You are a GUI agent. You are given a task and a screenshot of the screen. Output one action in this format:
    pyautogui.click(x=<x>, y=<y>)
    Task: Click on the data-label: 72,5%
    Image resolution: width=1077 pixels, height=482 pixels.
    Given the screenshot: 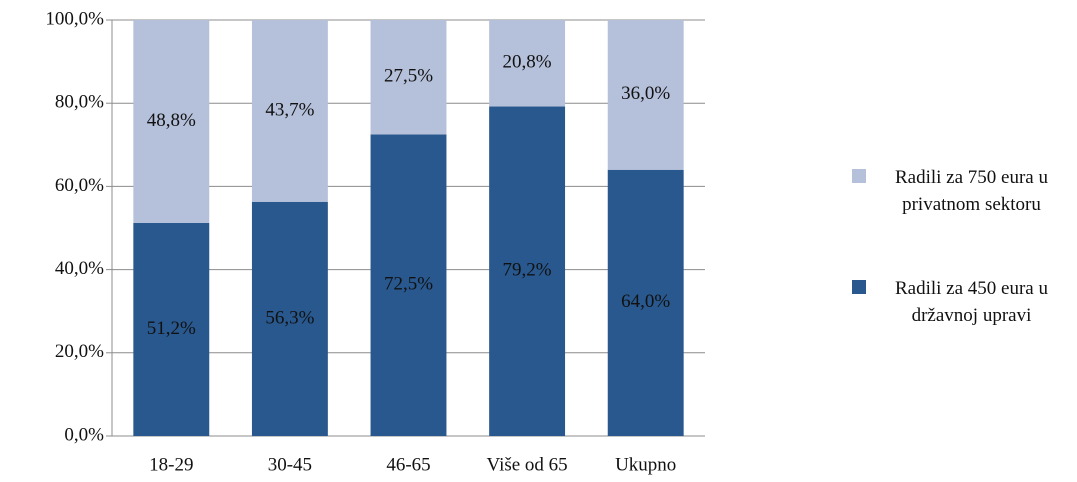 What is the action you would take?
    pyautogui.click(x=408, y=284)
    